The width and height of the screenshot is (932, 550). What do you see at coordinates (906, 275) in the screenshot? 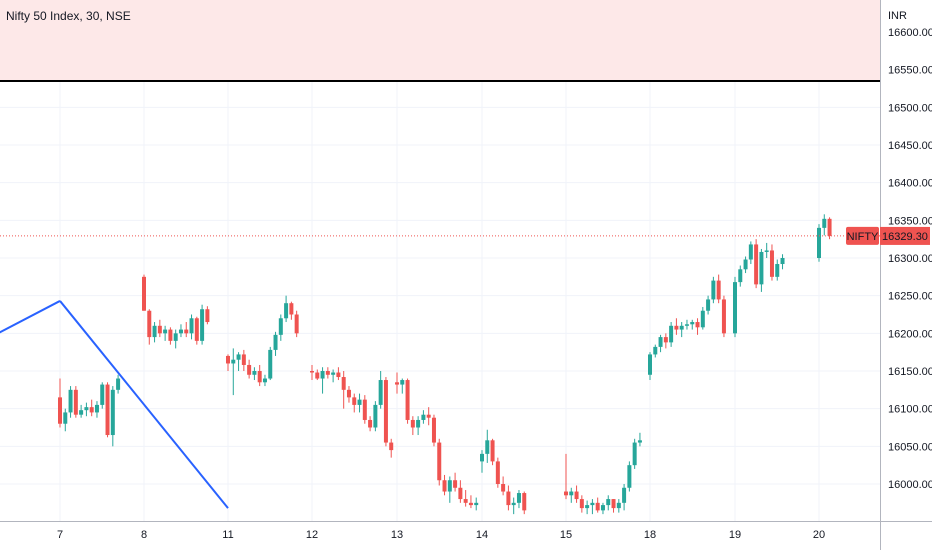
I see `price-axis-background` at bounding box center [906, 275].